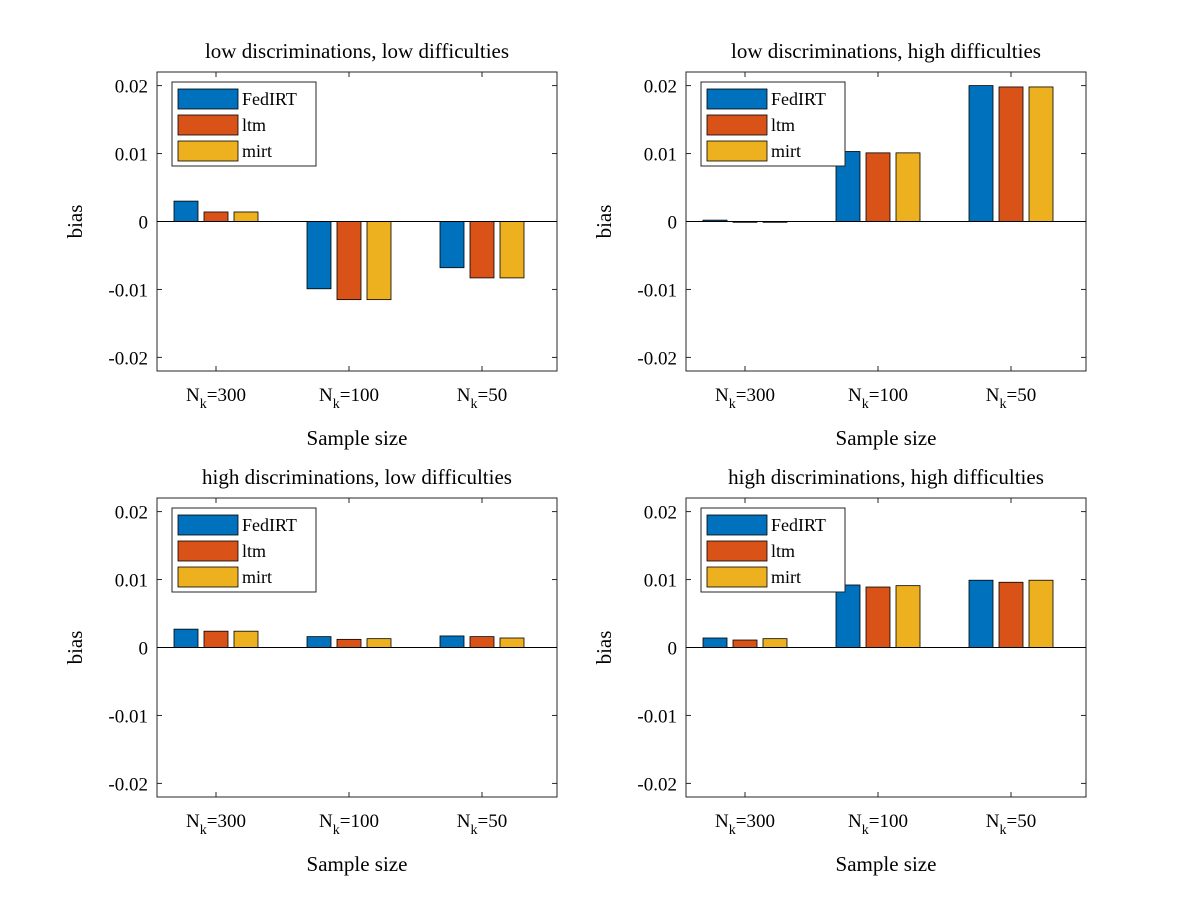  What do you see at coordinates (493, 821) in the screenshot?
I see `x-tick-label-rest: =50` at bounding box center [493, 821].